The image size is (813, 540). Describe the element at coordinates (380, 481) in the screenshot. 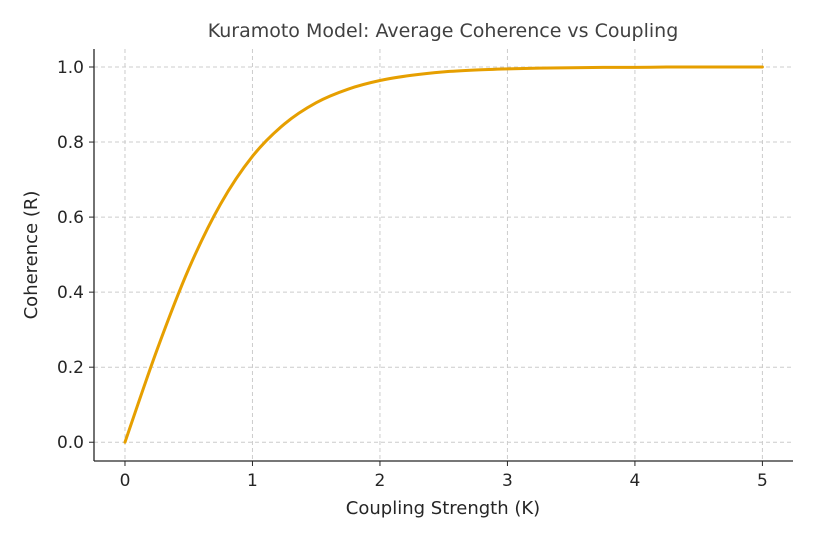

I see `x-tick-label: 2` at that location.